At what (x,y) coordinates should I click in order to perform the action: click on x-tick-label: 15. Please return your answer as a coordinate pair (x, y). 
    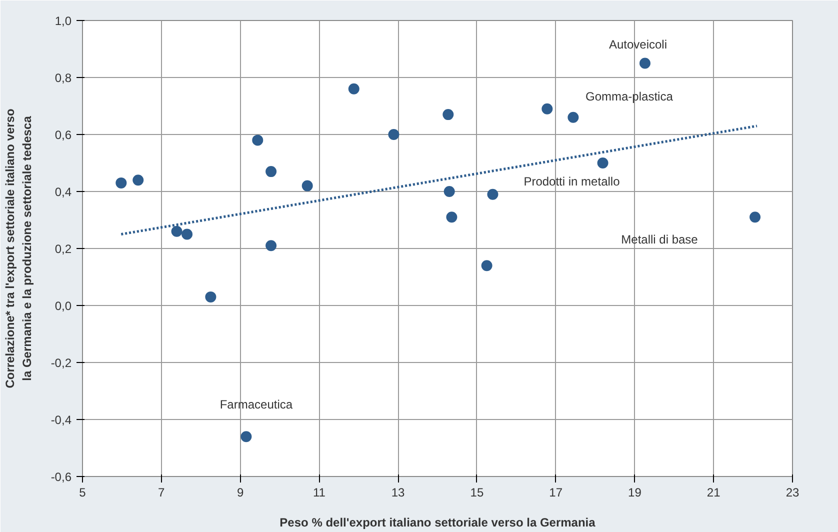
    Looking at the image, I should click on (477, 493).